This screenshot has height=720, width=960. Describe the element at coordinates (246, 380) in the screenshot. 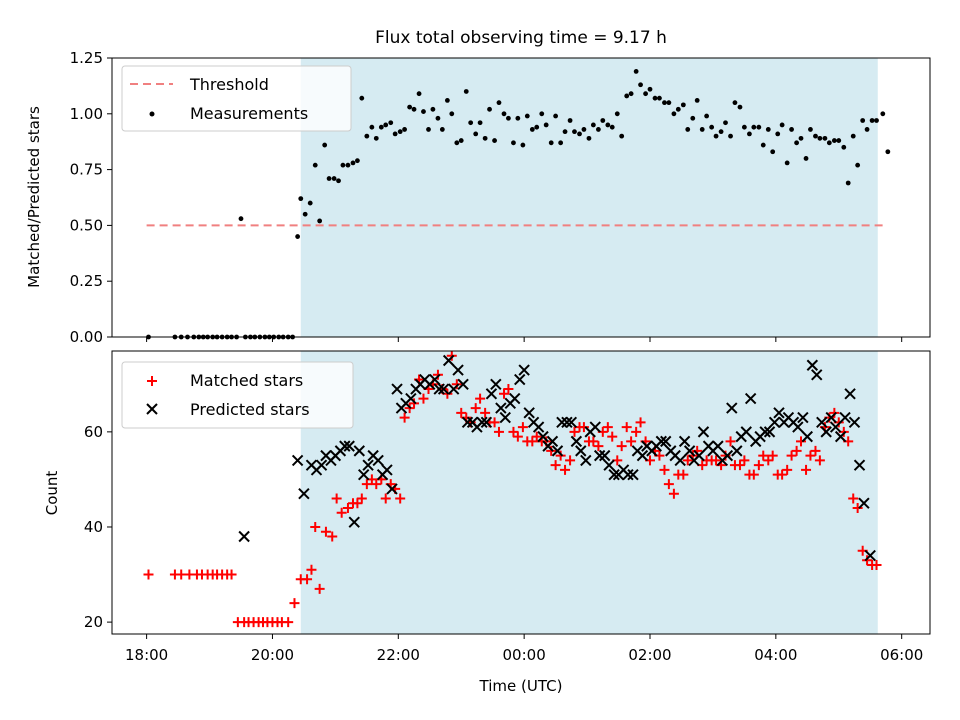

I see `legend-matched-label: Matched stars` at that location.